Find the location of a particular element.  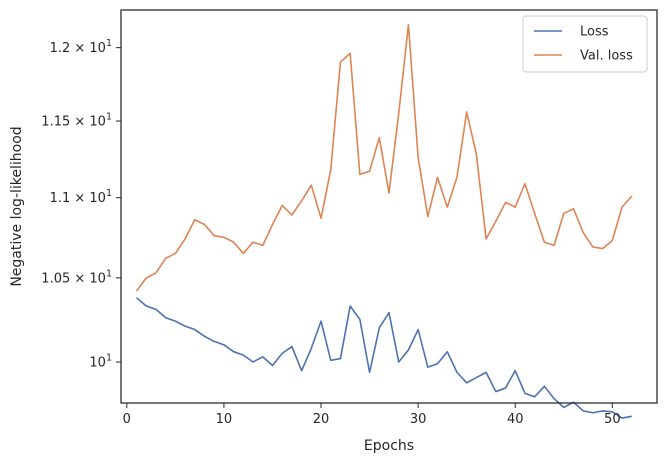

y-tick-label: 101 is located at coordinates (100, 362).